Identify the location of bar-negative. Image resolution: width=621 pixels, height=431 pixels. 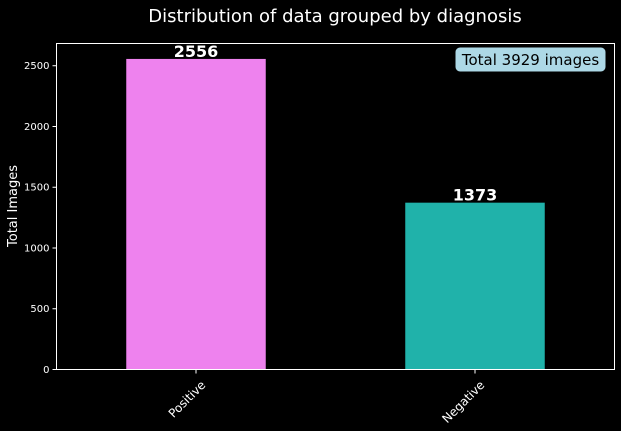
(475, 286).